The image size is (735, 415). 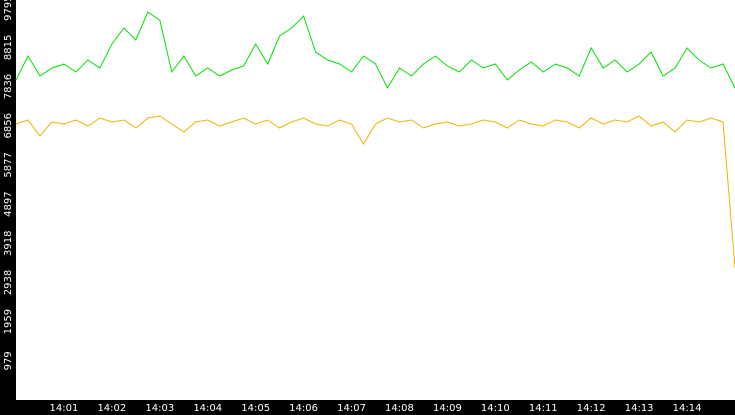 What do you see at coordinates (8, 321) in the screenshot?
I see `y-tick-label: 1959` at bounding box center [8, 321].